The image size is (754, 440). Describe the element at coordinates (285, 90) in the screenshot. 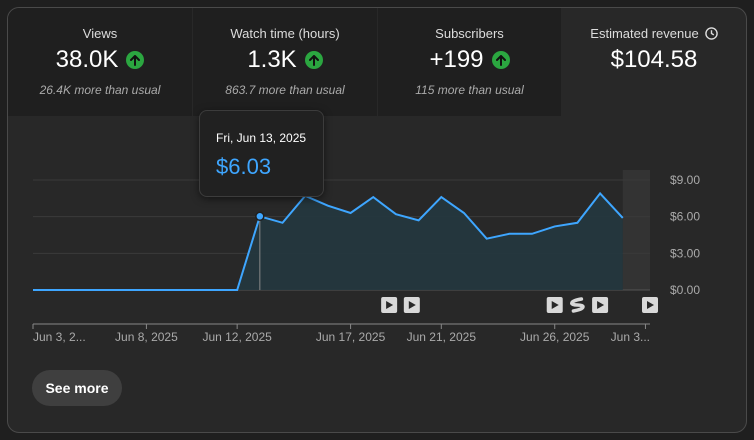

I see `stat-sub: 863.7 more than usual` at that location.